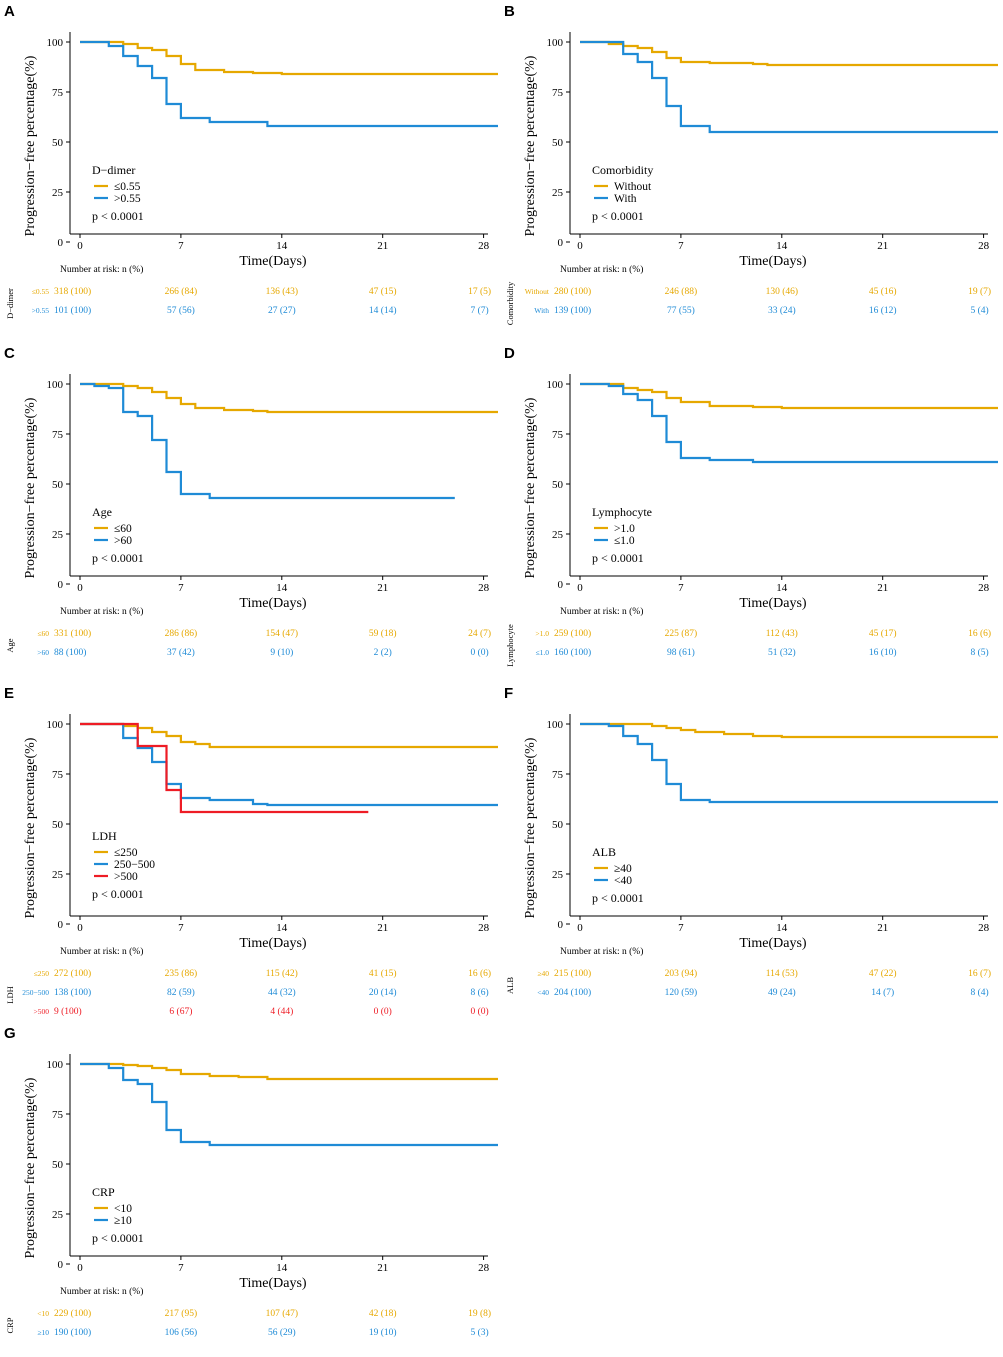  What do you see at coordinates (622, 512) in the screenshot?
I see `legend-title: Lymphocyte` at bounding box center [622, 512].